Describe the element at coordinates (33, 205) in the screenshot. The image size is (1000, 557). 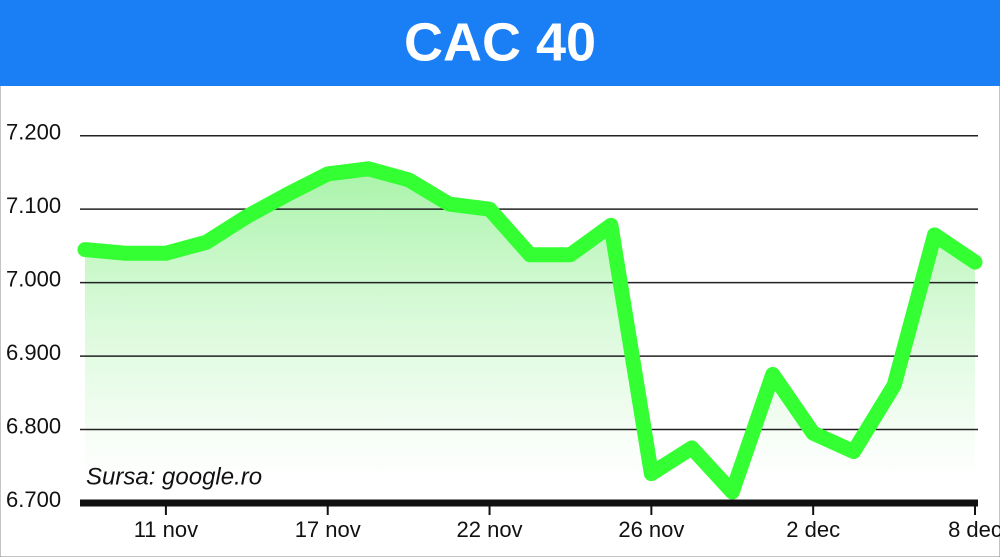
I see `y-tick-label: 7.100` at that location.